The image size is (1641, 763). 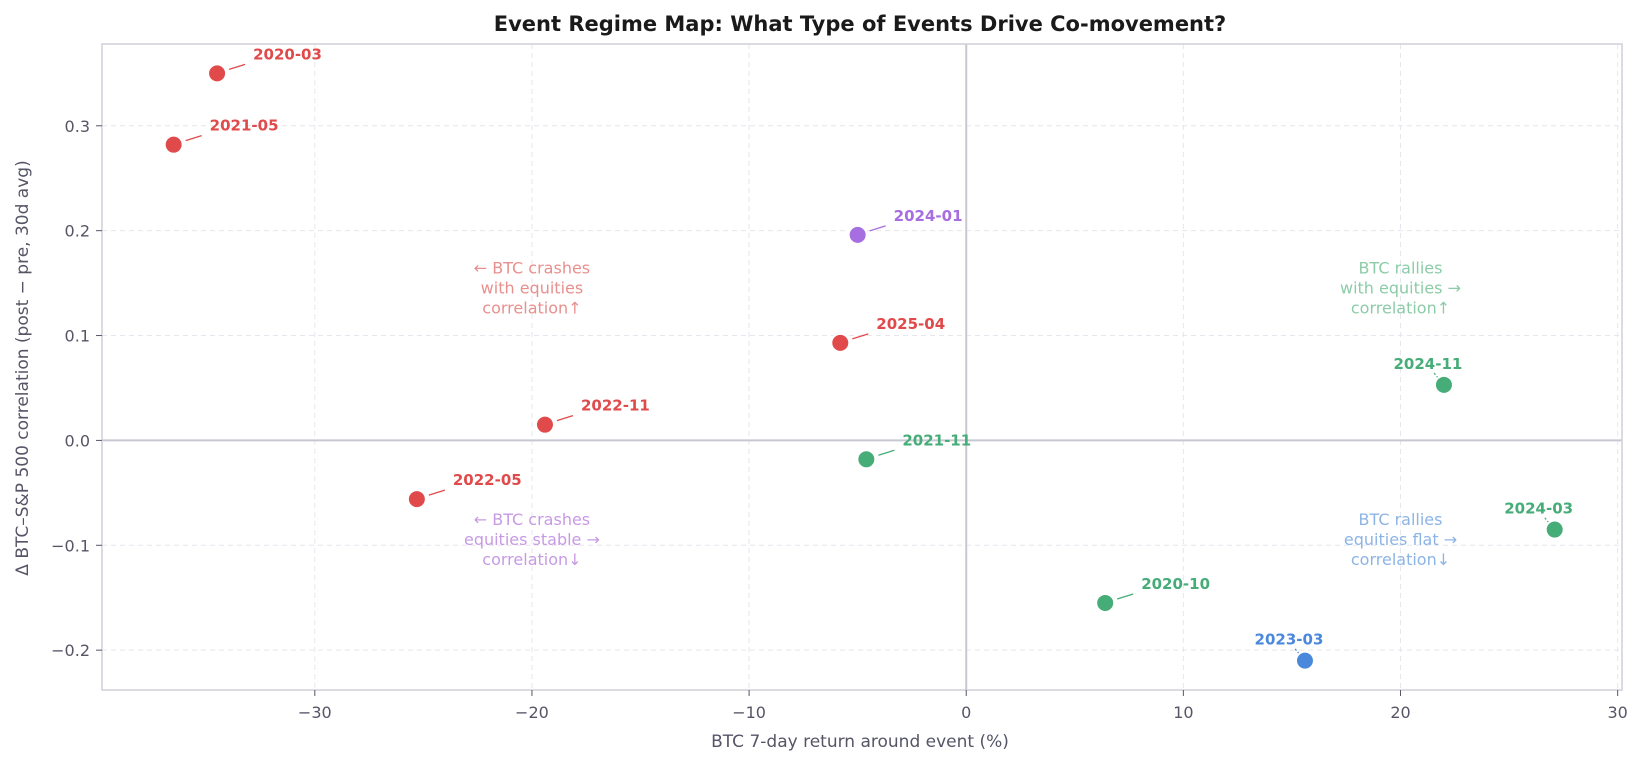 I want to click on data-point-label: 2022-05, so click(x=487, y=480).